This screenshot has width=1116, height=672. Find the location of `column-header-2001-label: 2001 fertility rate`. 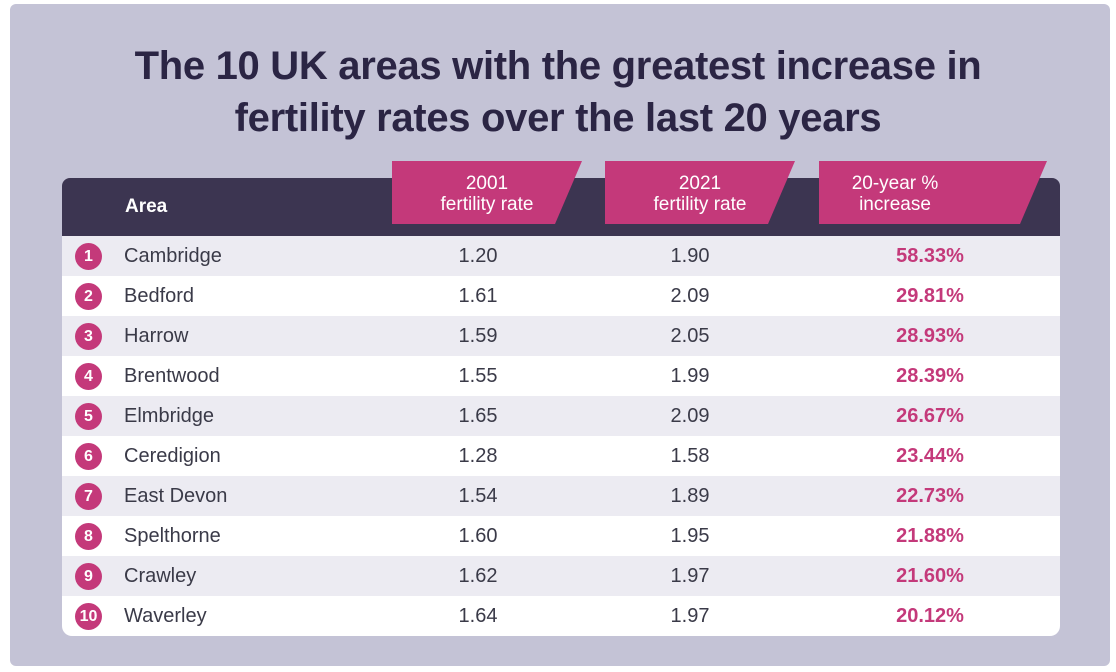

column-header-2001-label: 2001 fertility rate is located at coordinates (487, 193).